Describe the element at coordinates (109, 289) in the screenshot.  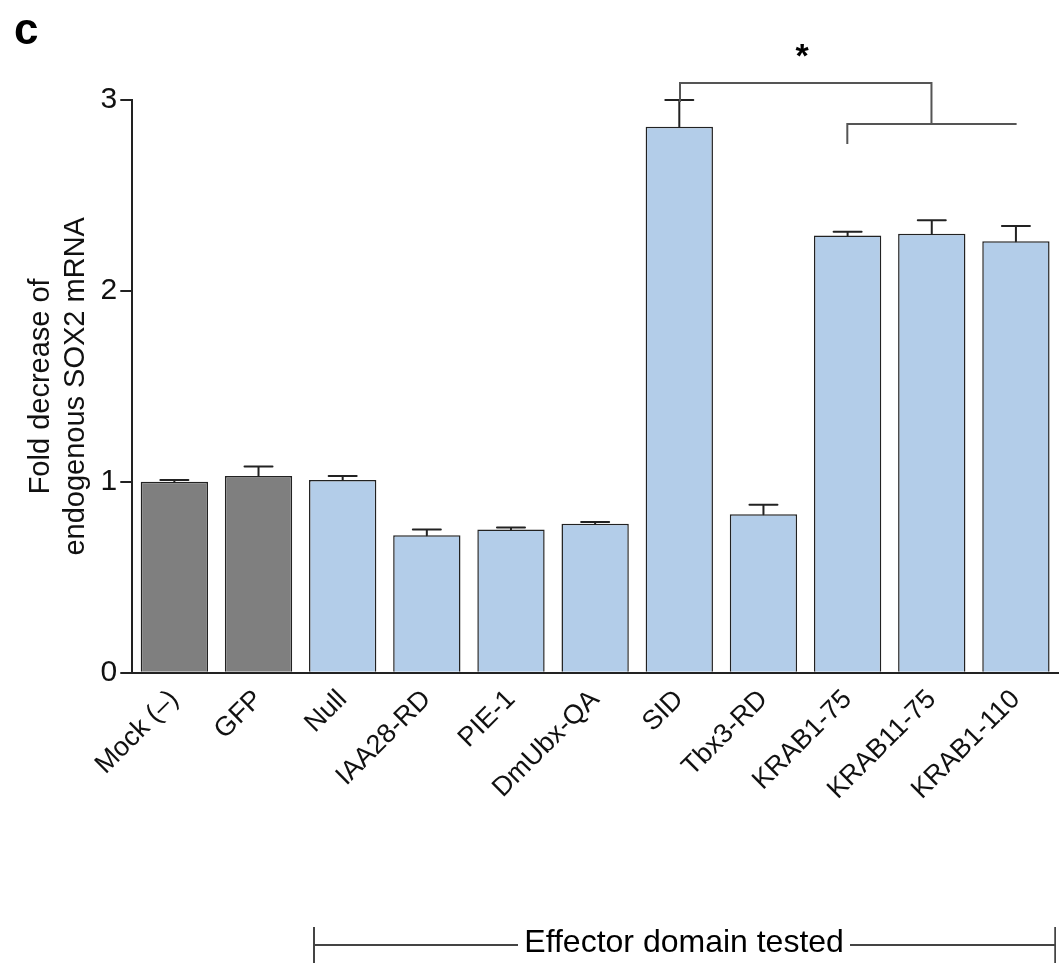
I see `y-tick-label: 2` at that location.